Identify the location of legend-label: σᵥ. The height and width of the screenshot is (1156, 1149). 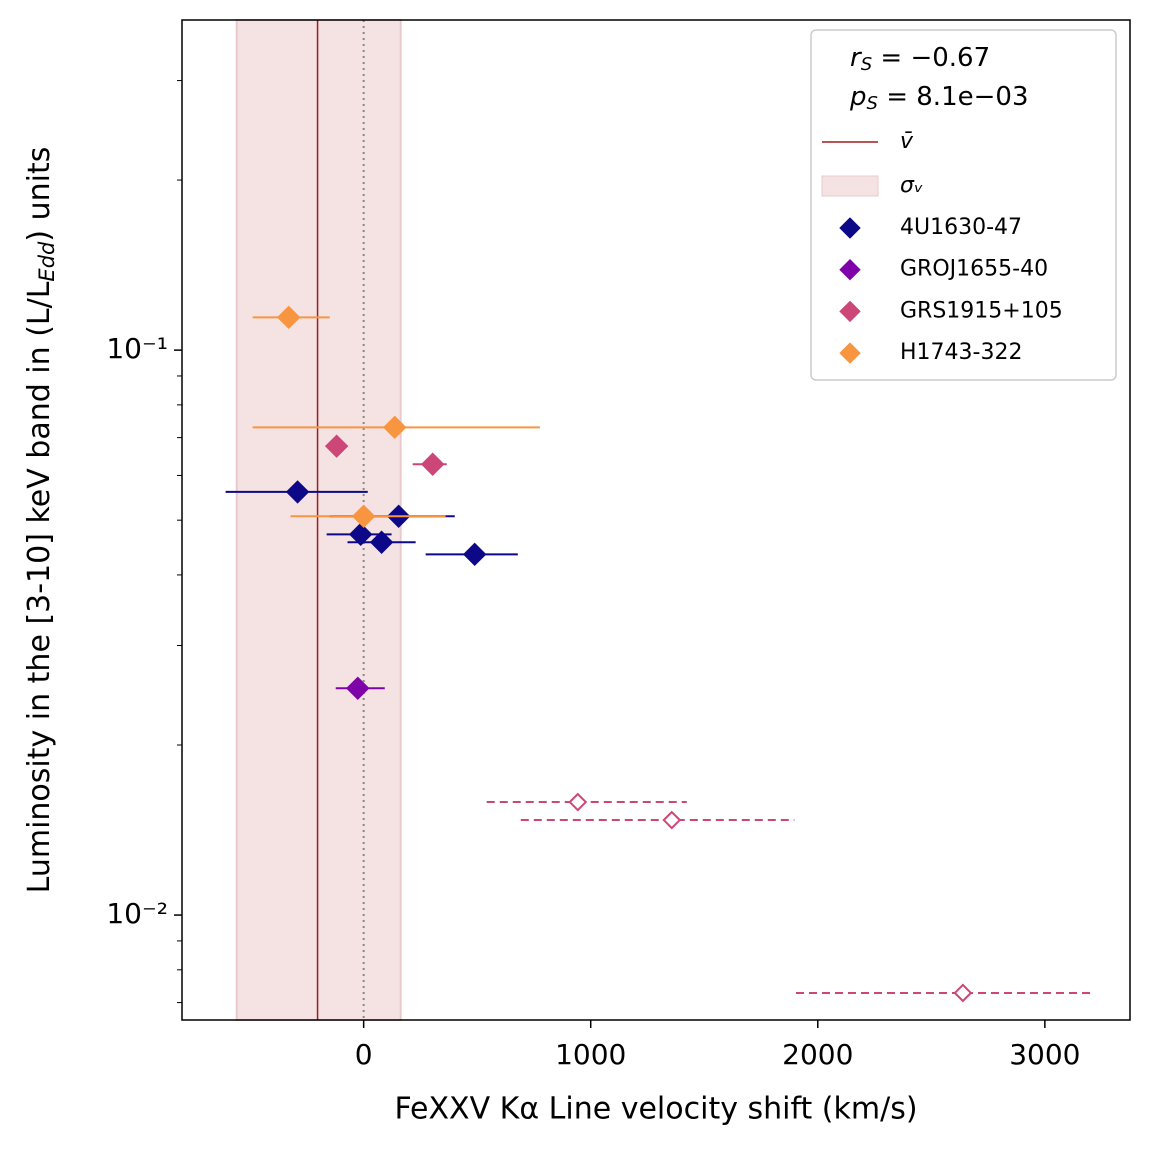
(911, 185).